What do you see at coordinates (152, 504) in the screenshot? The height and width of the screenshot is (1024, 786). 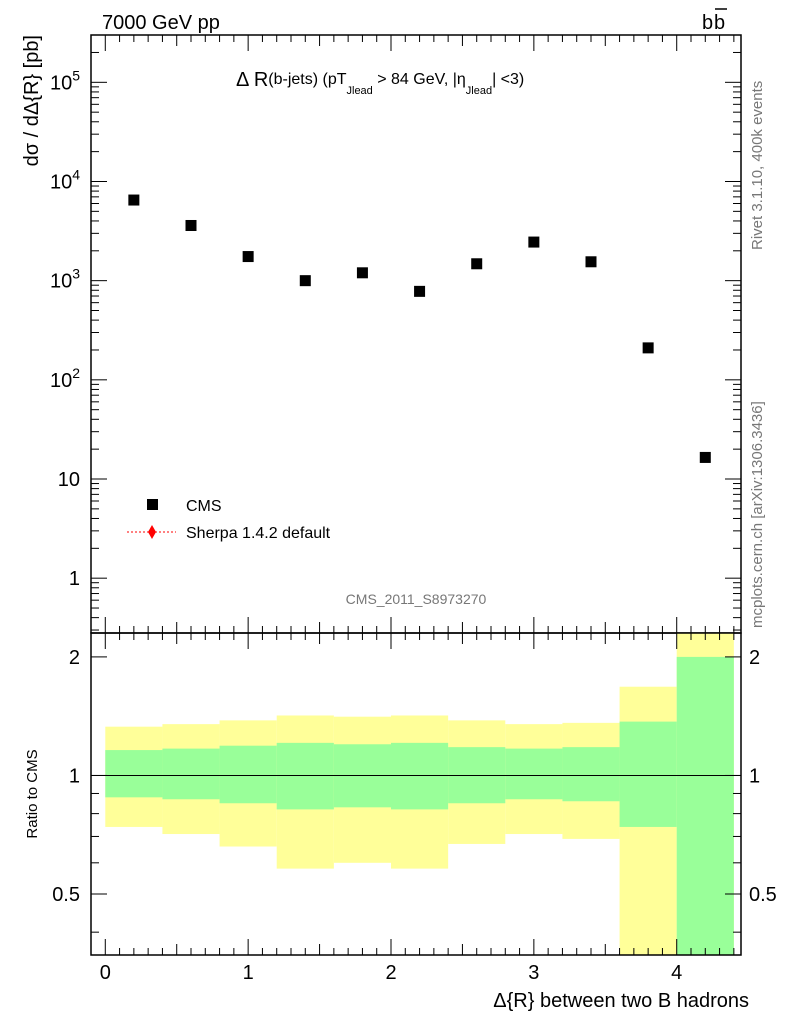 I see `legend-cms-marker` at bounding box center [152, 504].